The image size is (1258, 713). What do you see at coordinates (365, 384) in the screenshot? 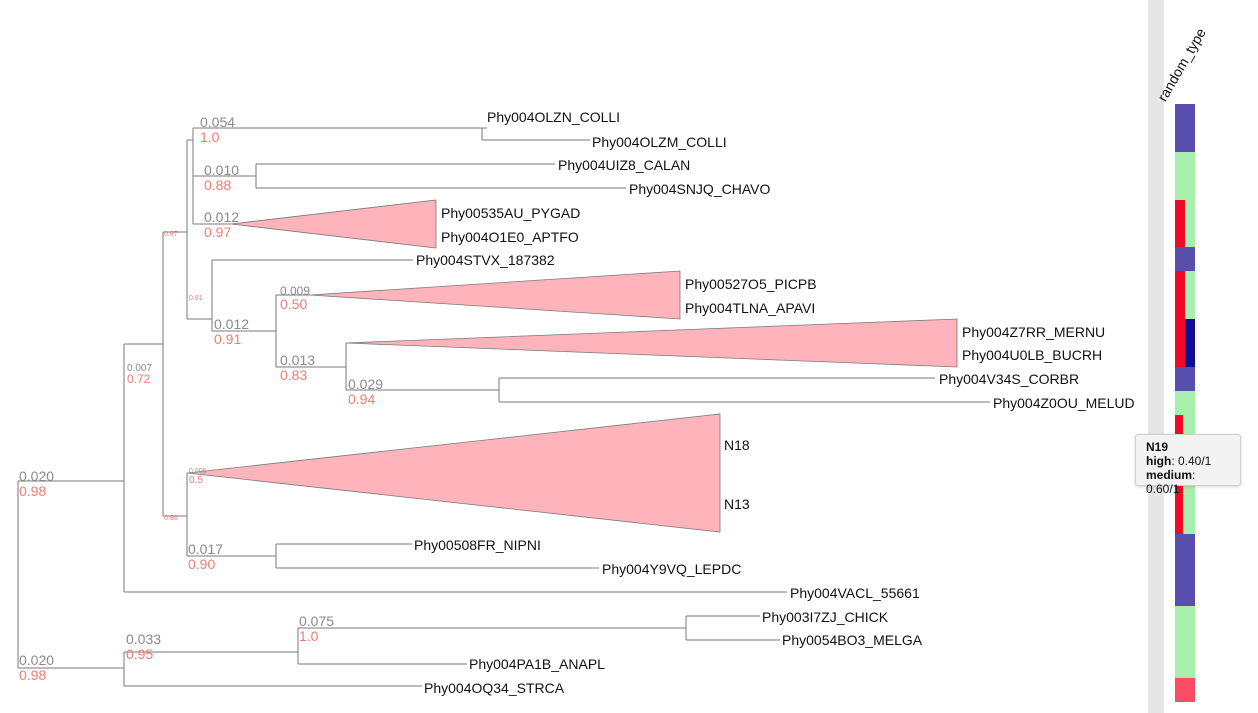
I see `branch-length: 0.029` at bounding box center [365, 384].